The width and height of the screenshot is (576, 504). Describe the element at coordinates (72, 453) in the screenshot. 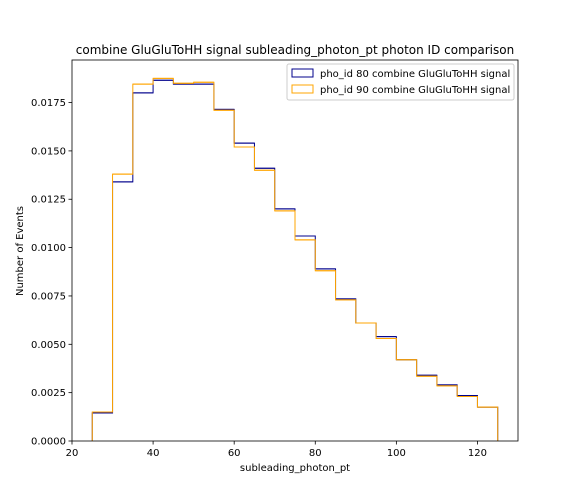

I see `x-tick-label: 20` at that location.